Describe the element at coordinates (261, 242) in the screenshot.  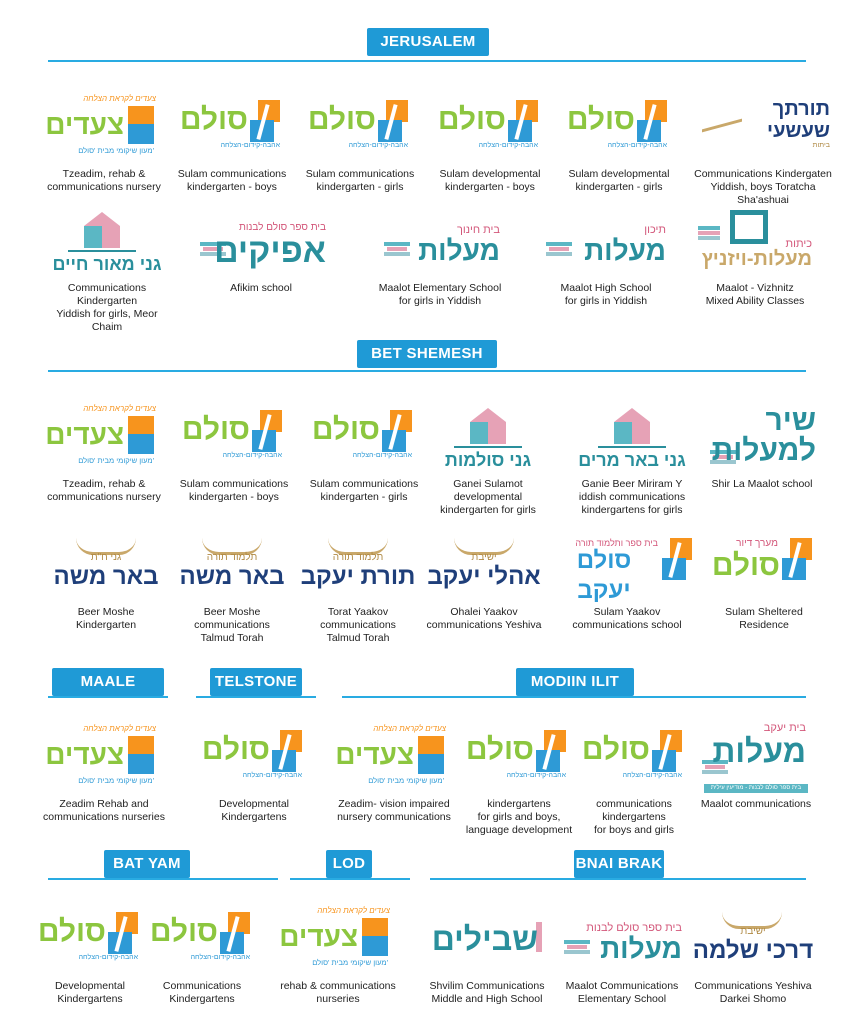
I see `afikim-logo: בית ספר סולם לבנות אפיקים` at that location.